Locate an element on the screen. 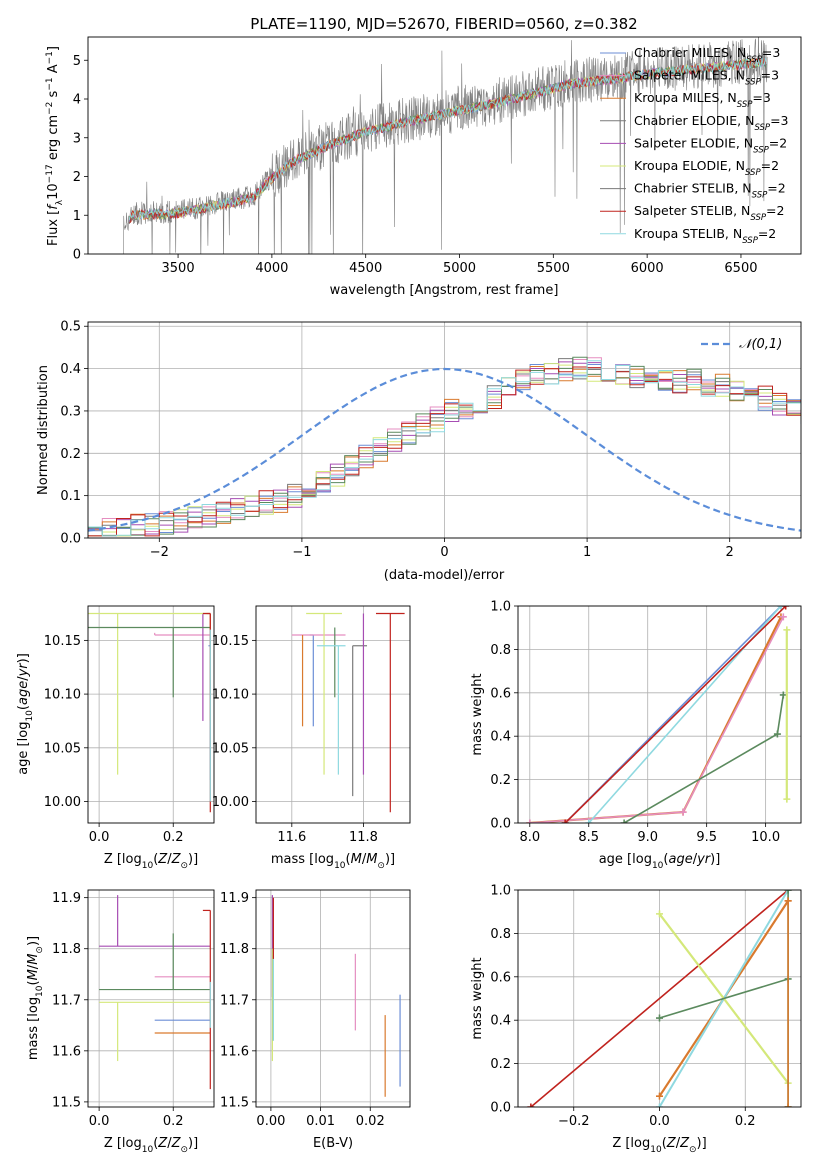 The image size is (819, 1170). y-tick-label: 5 is located at coordinates (77, 61).